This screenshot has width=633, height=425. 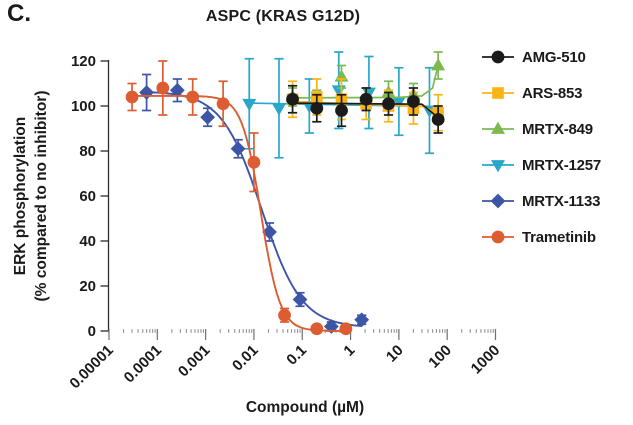 What do you see at coordinates (557, 129) in the screenshot?
I see `legend-label: MRTX-849` at bounding box center [557, 129].